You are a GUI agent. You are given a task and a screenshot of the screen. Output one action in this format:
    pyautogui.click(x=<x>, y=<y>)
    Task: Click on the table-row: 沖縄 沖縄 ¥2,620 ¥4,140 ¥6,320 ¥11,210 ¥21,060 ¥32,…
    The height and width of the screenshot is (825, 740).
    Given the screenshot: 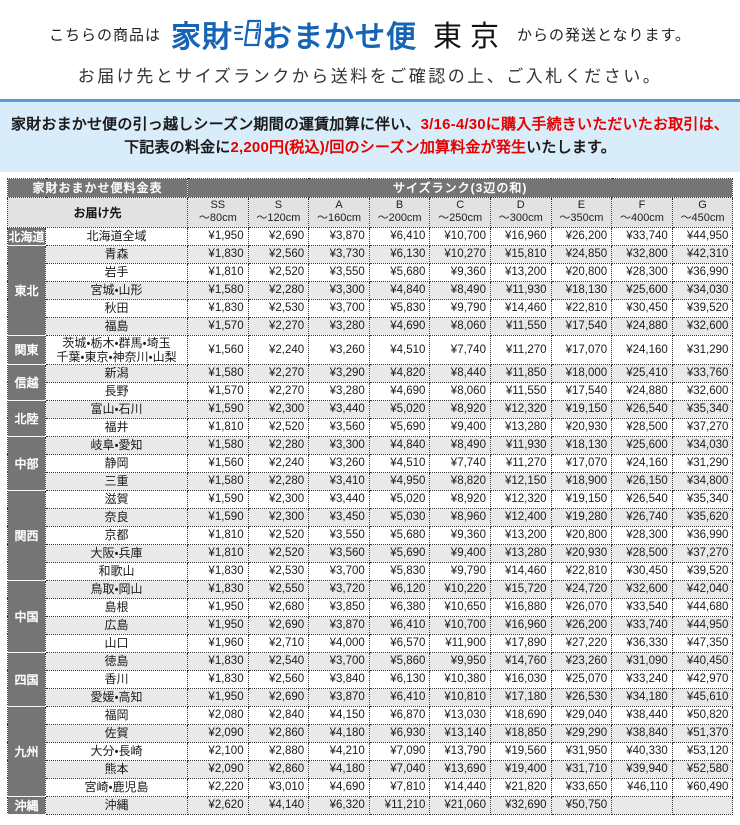 What is the action you would take?
    pyautogui.click(x=370, y=805)
    